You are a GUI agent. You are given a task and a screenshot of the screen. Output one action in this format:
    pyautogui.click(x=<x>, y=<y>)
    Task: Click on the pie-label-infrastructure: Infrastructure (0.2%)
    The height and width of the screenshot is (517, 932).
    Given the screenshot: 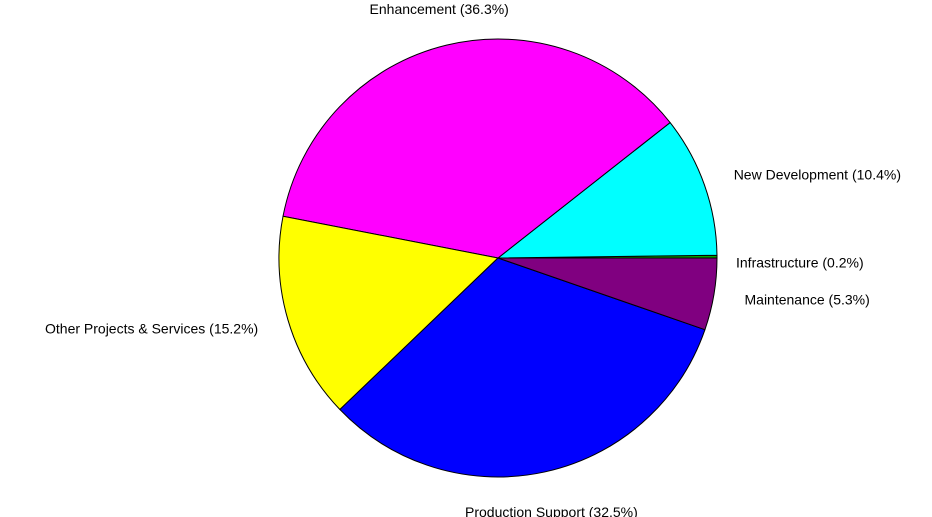 What is the action you would take?
    pyautogui.click(x=800, y=262)
    